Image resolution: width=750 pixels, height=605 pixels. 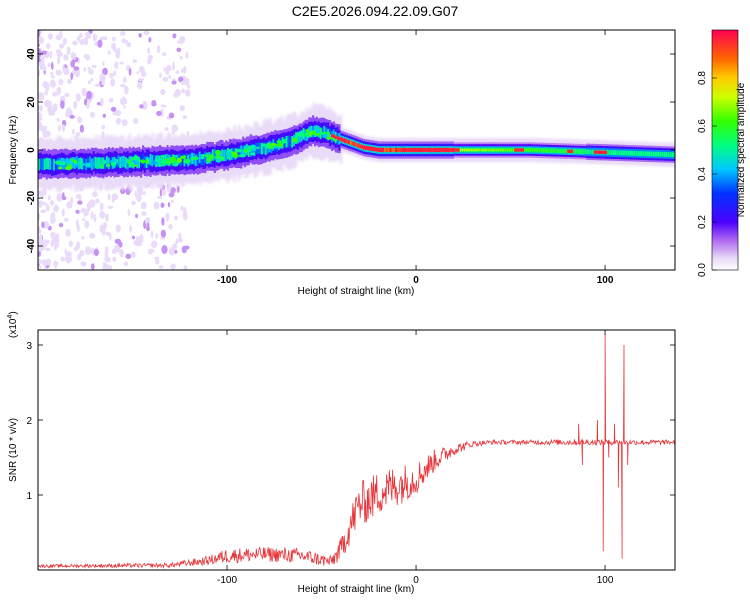 I want to click on snr-xlabel: Height of straight line (km), so click(x=356, y=589).